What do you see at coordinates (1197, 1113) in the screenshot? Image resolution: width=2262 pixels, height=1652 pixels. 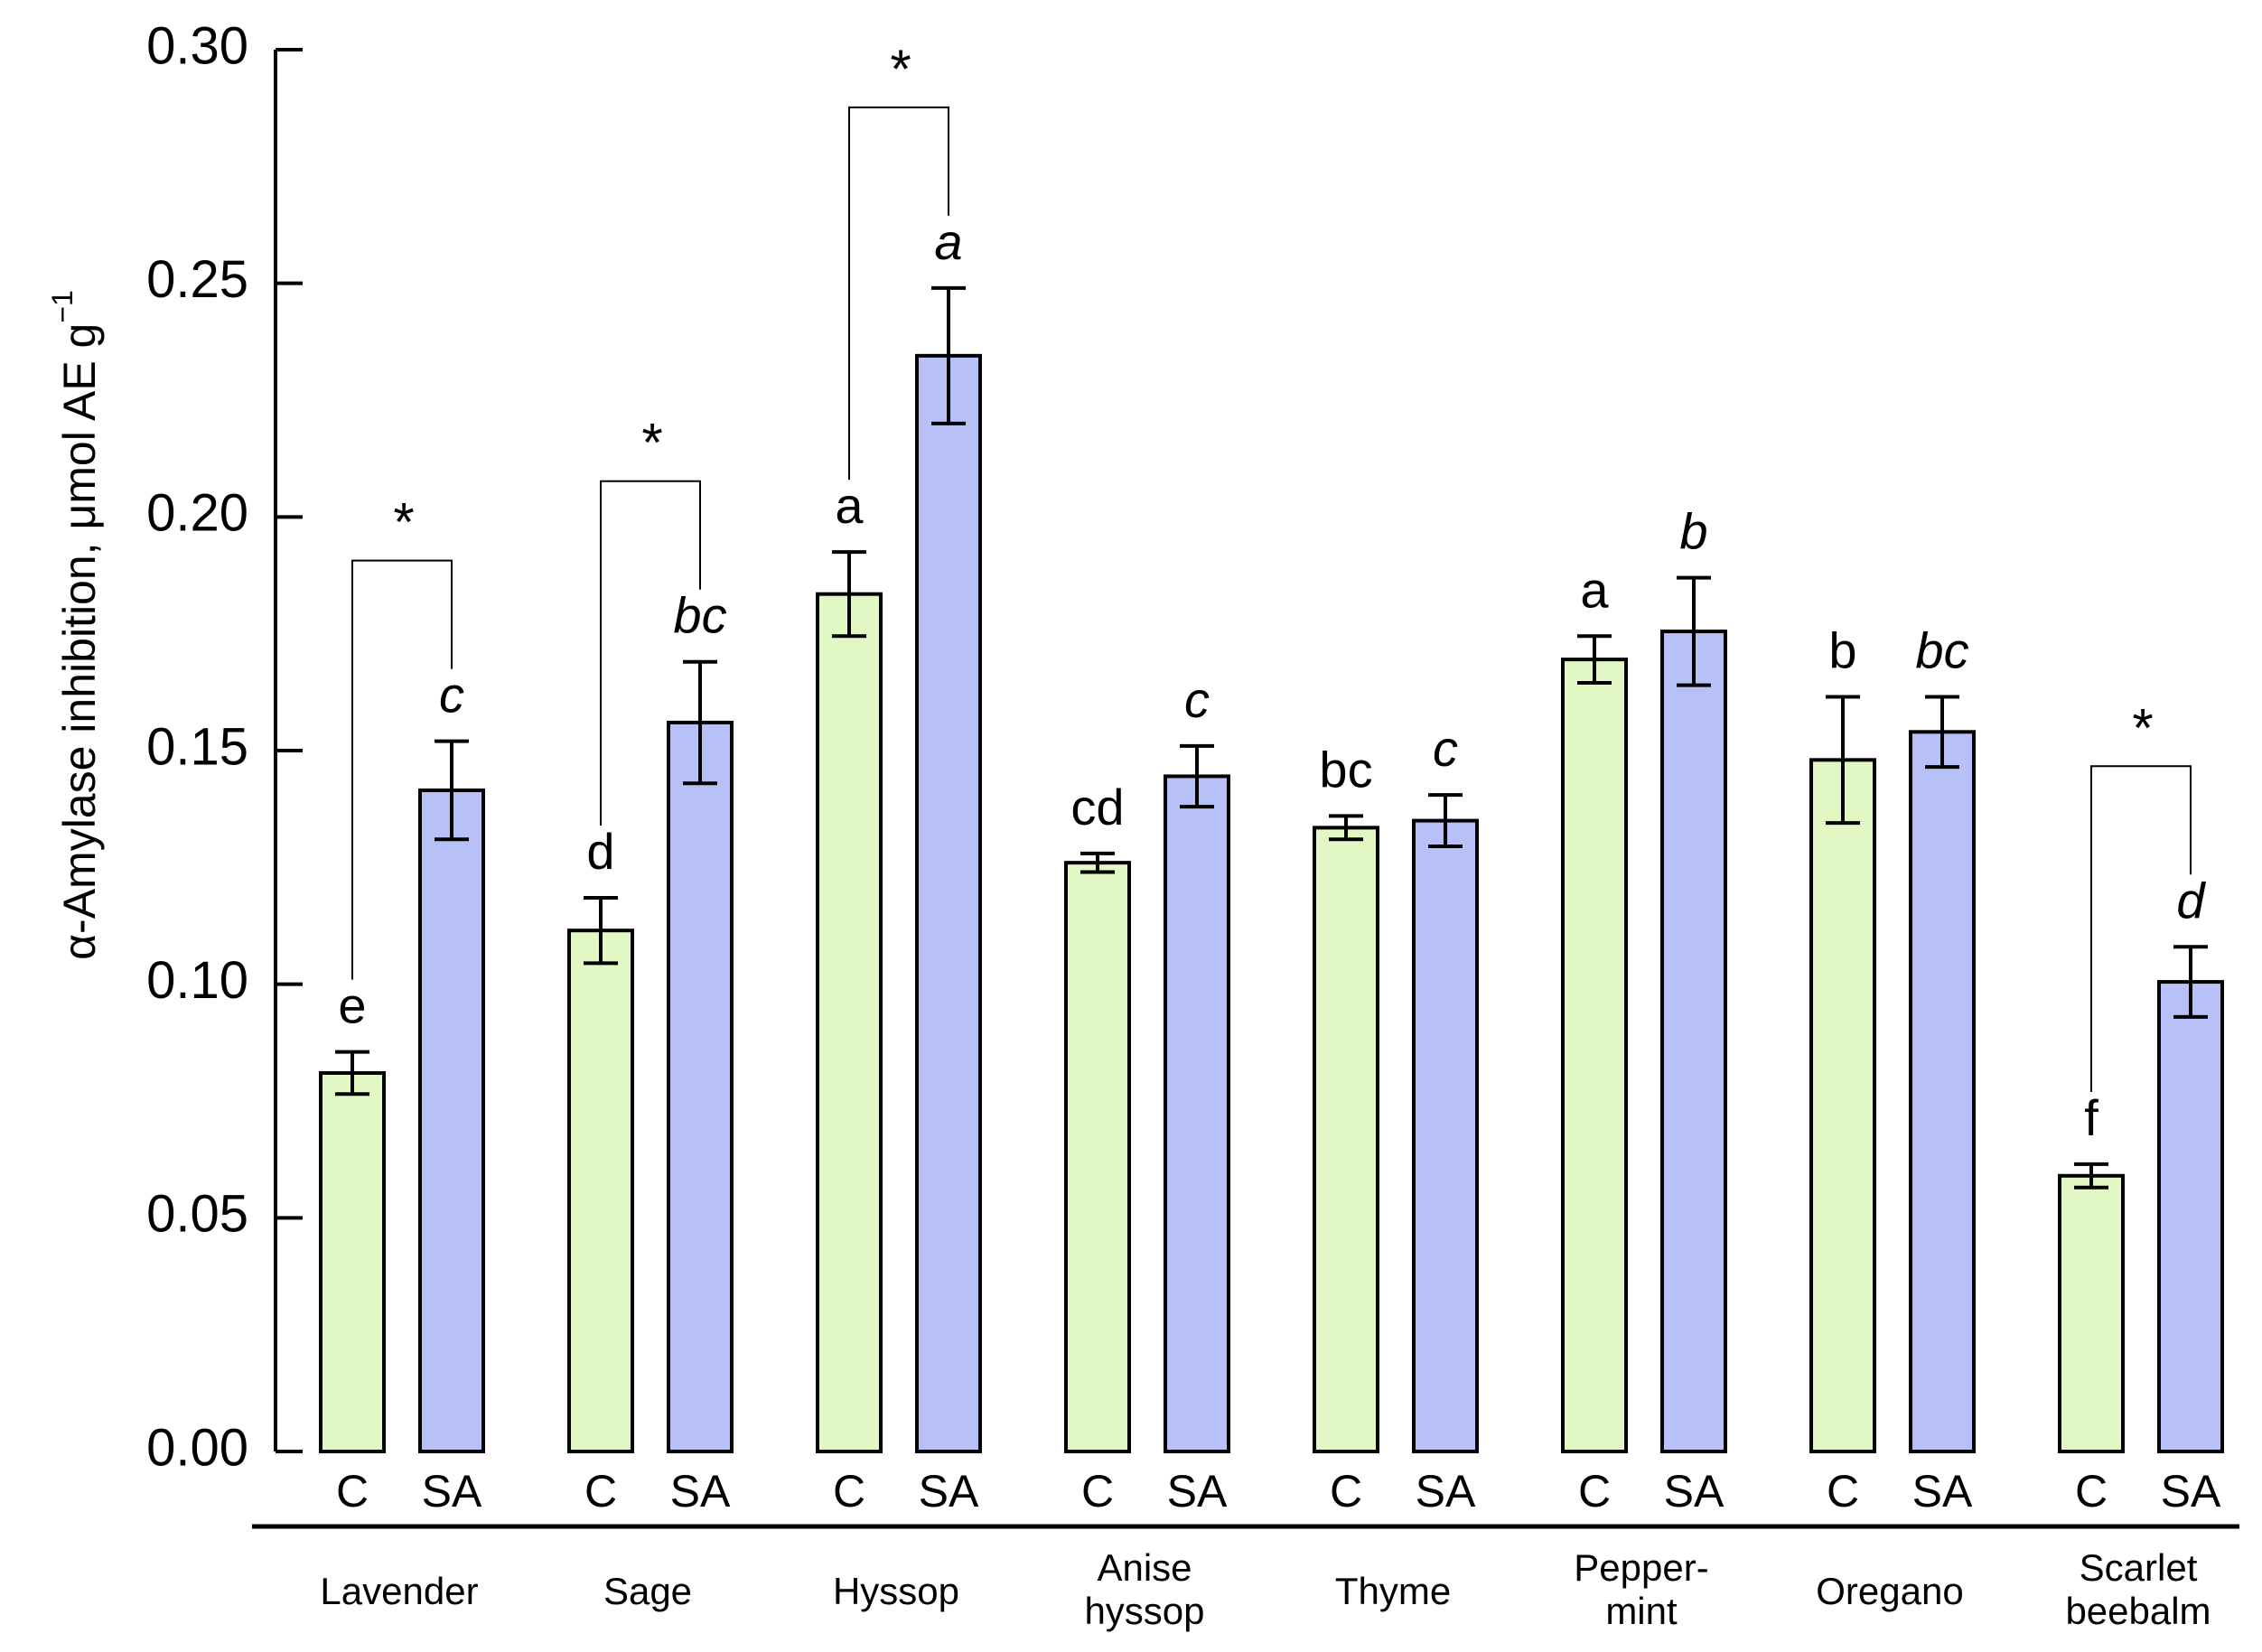 I see `bar-anise-hyssop-sa` at bounding box center [1197, 1113].